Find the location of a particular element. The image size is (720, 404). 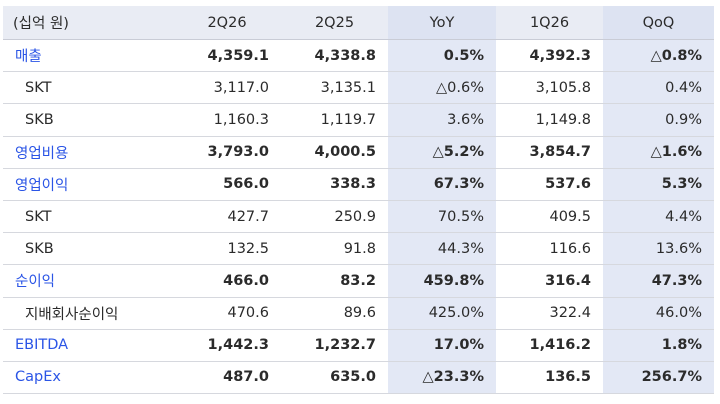

table-row: 영업비용 3,793.0 4,000.5 △5.2% 3,854.7 △1.6% is located at coordinates (358, 152).